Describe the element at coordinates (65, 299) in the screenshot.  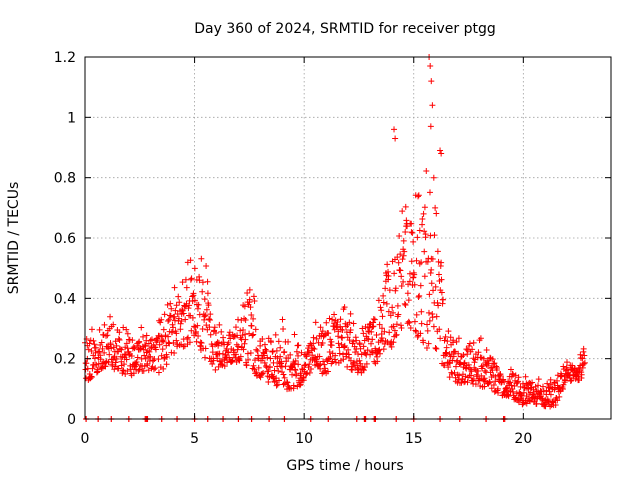
I see `y-tick-label: 0.4` at that location.